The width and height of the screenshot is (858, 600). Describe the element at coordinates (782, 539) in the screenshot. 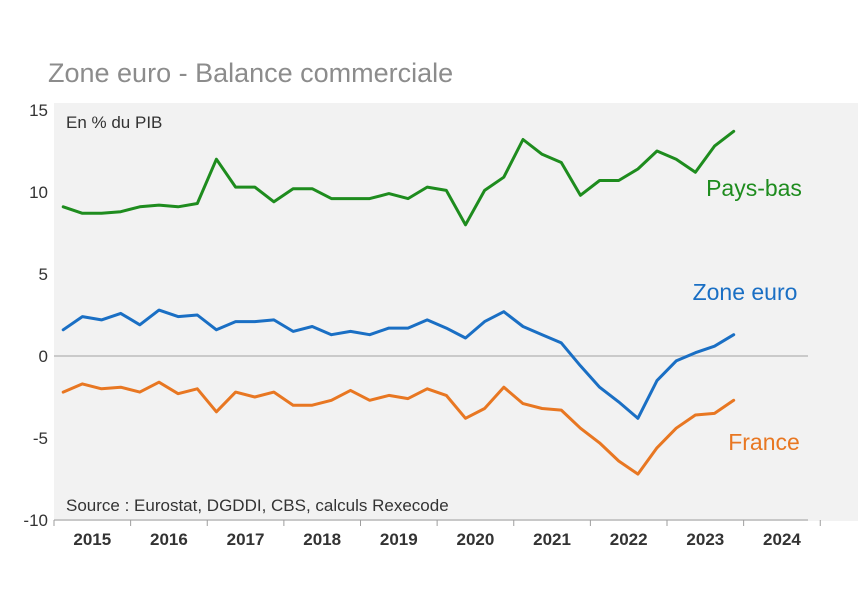

I see `x-tick-label: 2024` at that location.